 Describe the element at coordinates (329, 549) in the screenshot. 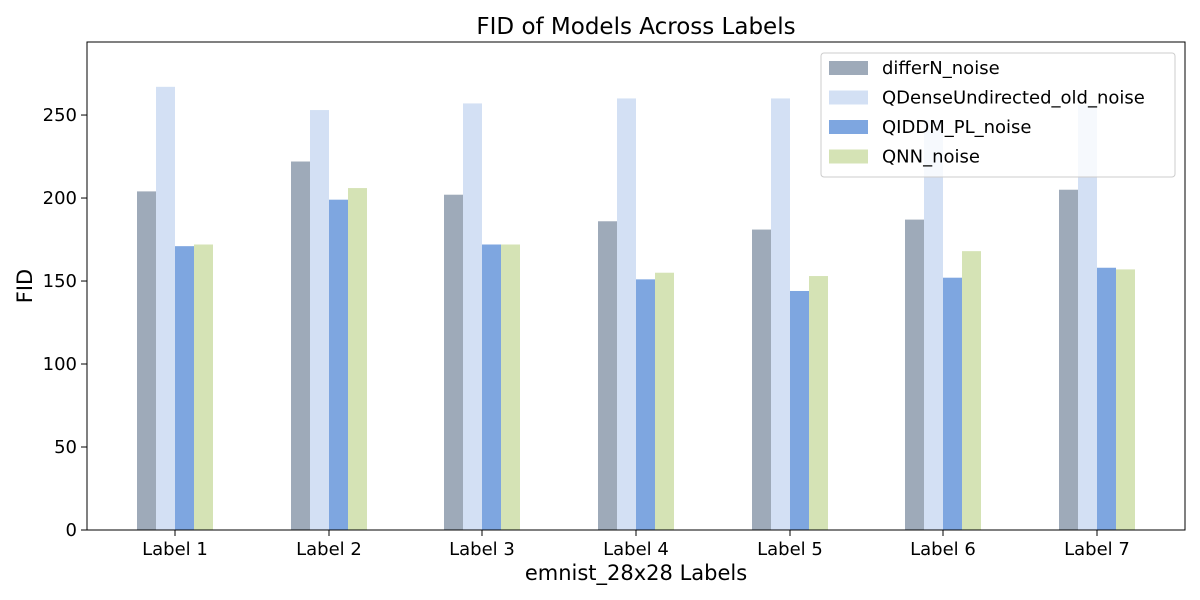

I see `x-tick-label: Label 2` at that location.